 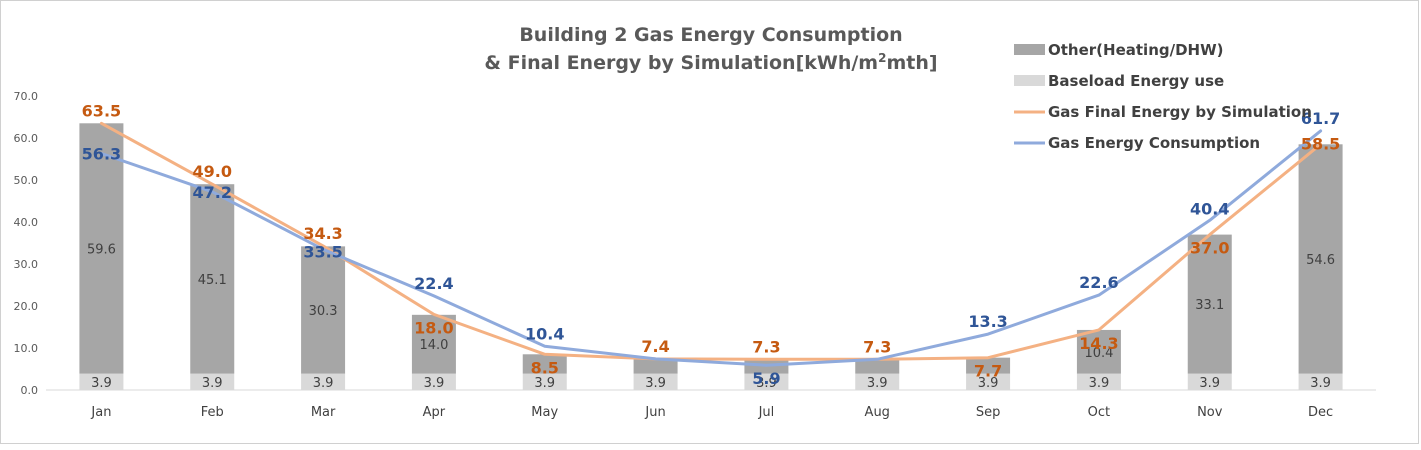 What do you see at coordinates (1154, 143) in the screenshot?
I see `legend-item-gas-consumption-label: Gas Energy Consumption` at bounding box center [1154, 143].